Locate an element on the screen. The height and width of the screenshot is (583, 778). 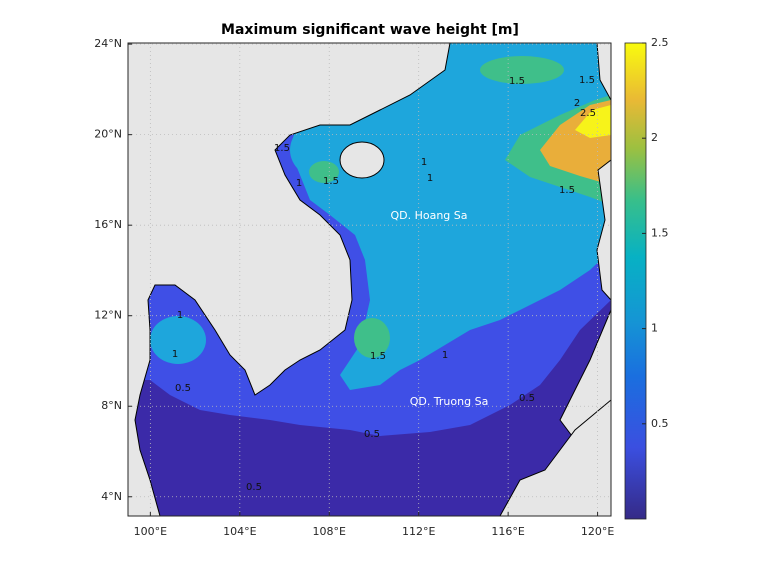
annotation: QD. Truong Sa is located at coordinates (449, 401).